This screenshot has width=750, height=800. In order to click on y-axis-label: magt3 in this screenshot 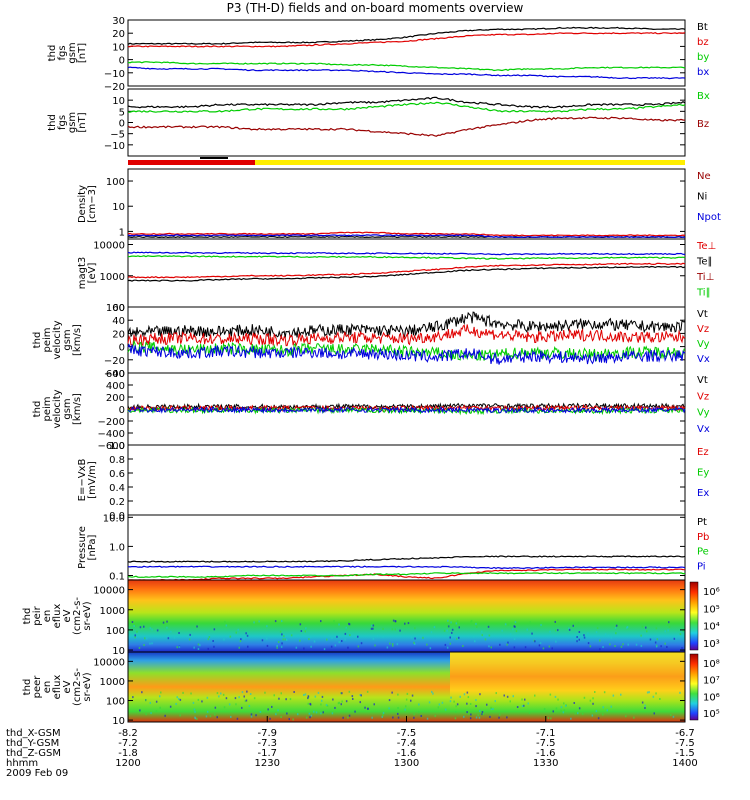, I will do `click(82, 273)`.